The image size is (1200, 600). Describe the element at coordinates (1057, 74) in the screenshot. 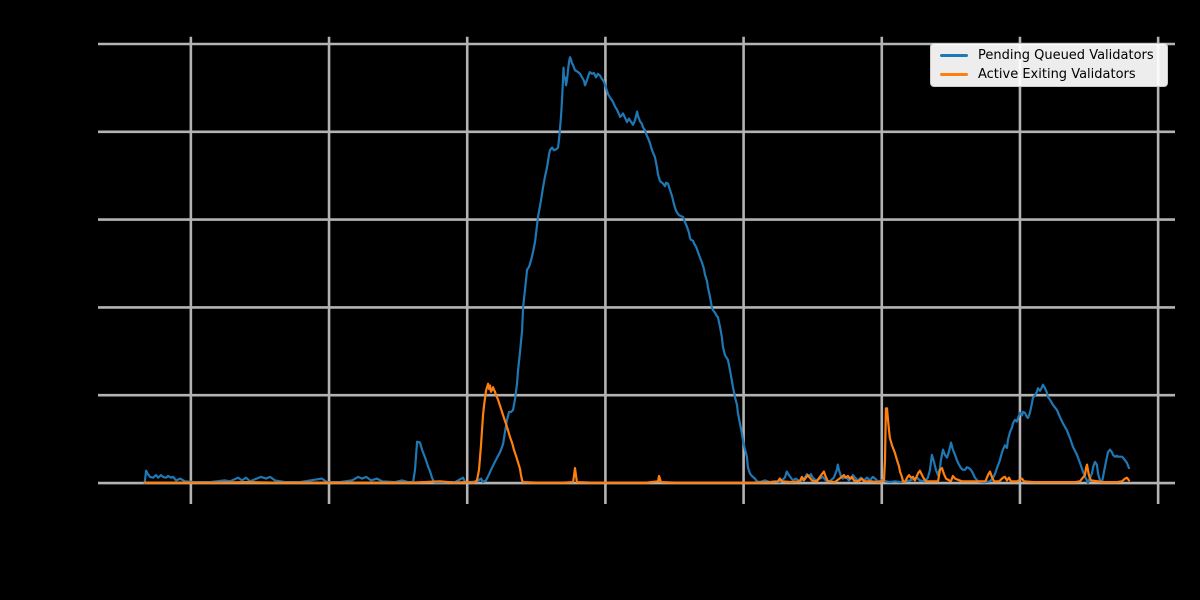

I see `legend-label-active-exiting: Active Exiting Validators` at that location.